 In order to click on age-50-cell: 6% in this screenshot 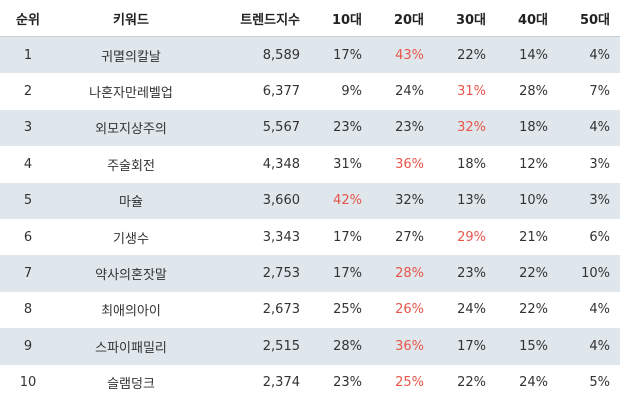, I will do `click(589, 237)`.